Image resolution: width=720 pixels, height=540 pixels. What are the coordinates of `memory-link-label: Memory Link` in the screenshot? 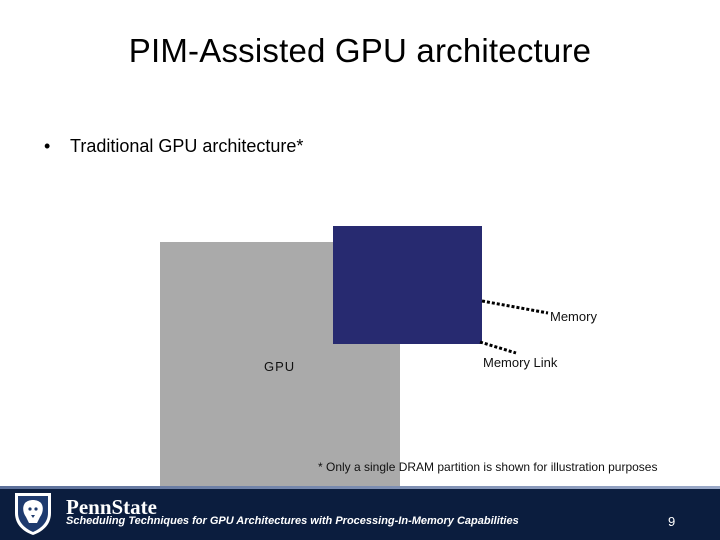 It's located at (520, 362).